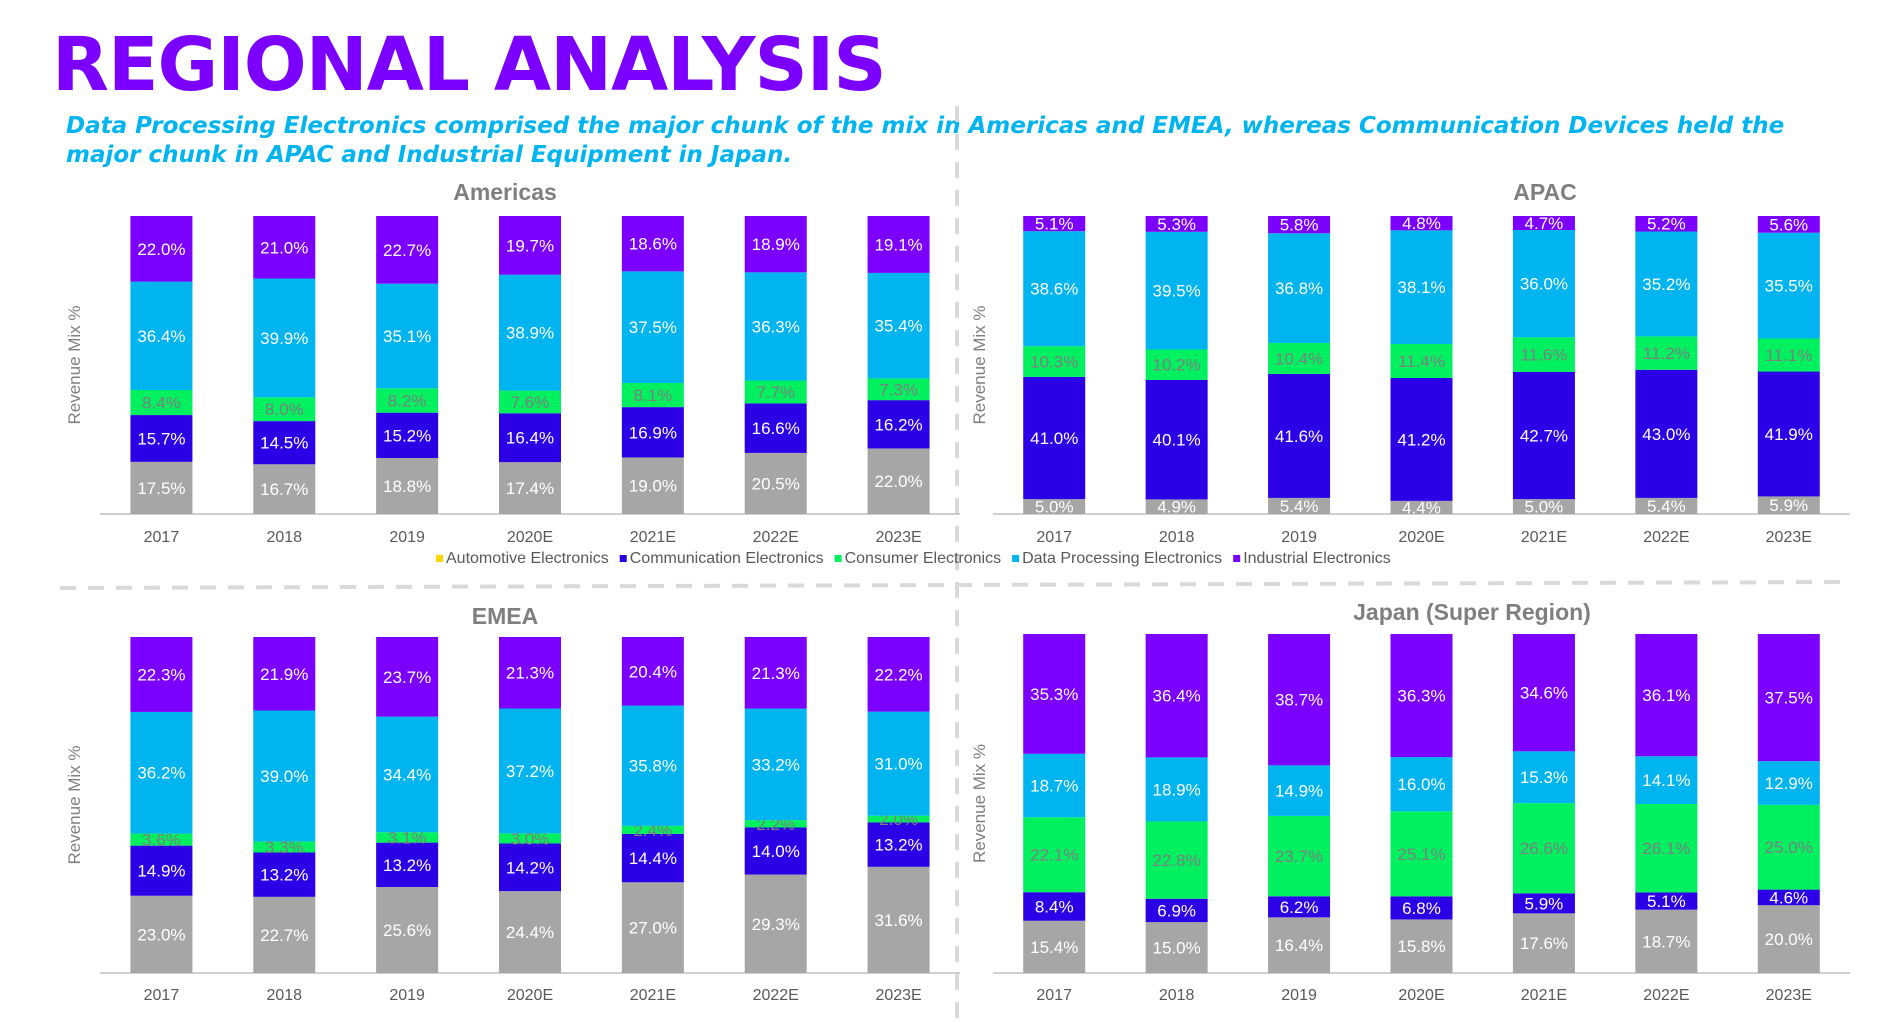  What do you see at coordinates (161, 249) in the screenshot?
I see `data-label: 22.0%` at bounding box center [161, 249].